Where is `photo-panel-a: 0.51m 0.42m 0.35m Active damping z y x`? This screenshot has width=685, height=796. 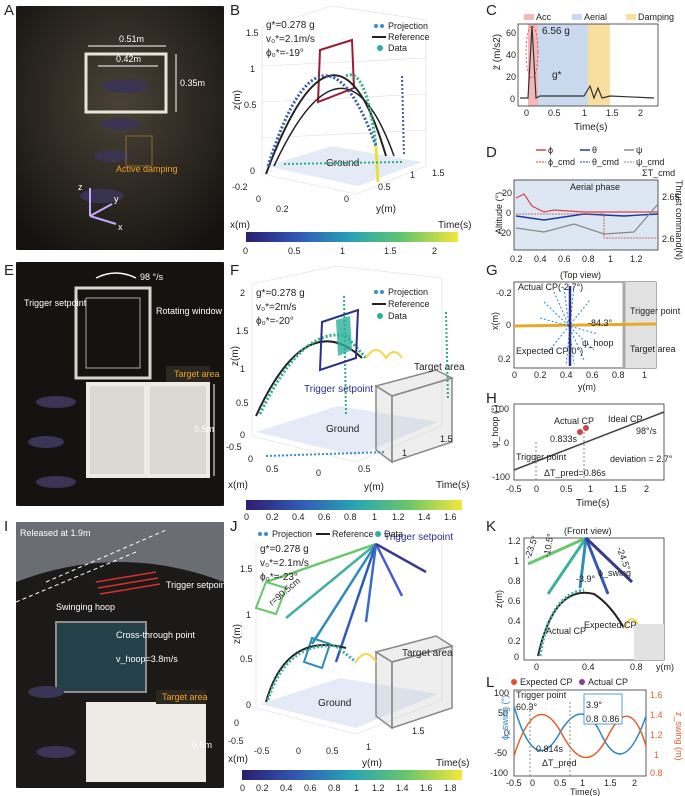 photo-panel-a: 0.51m 0.42m 0.35m Active damping z y x is located at coordinates (120, 128).